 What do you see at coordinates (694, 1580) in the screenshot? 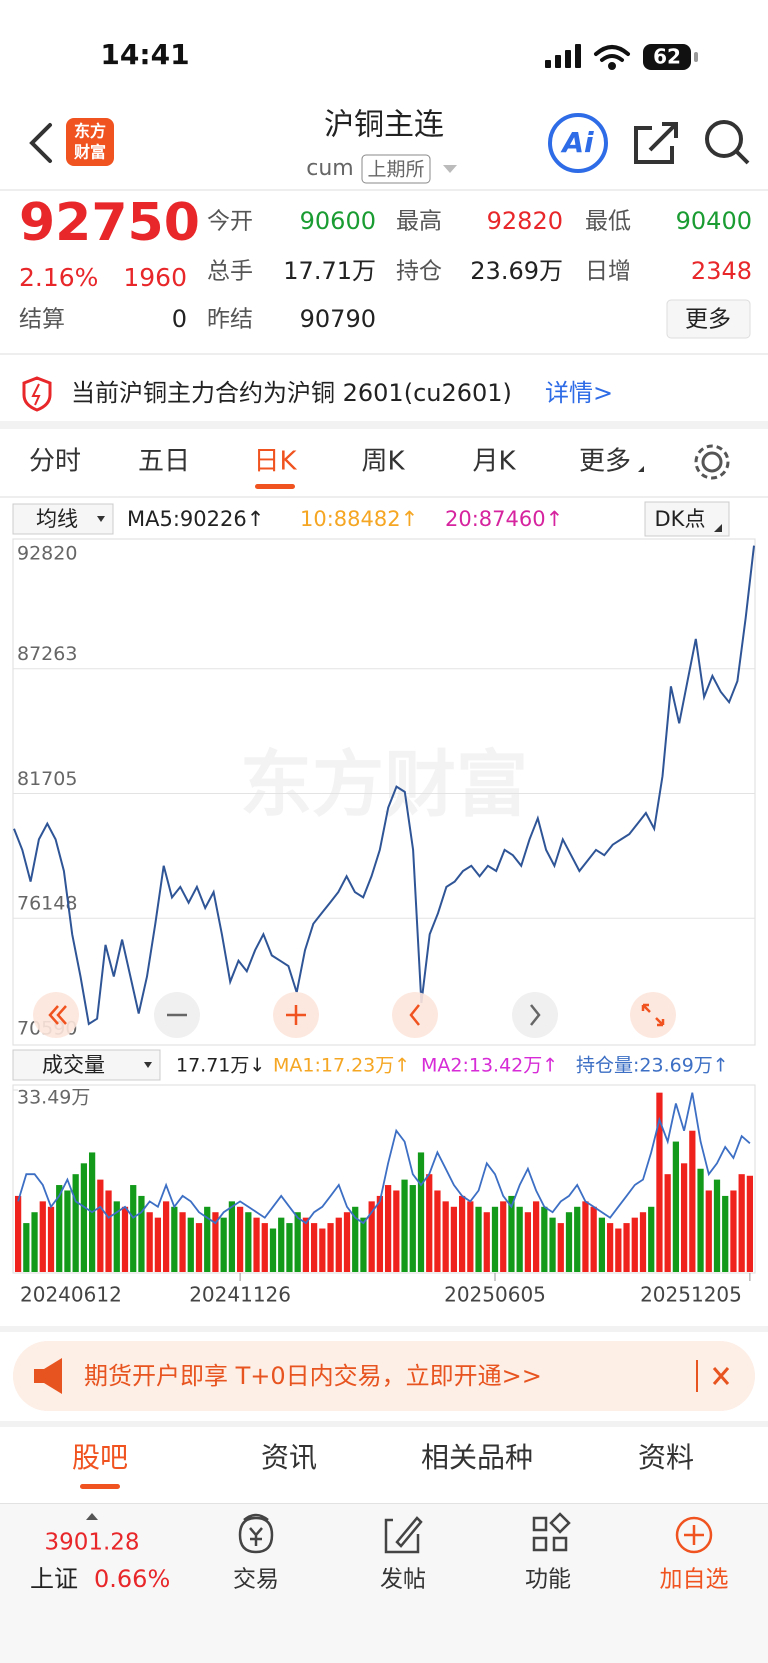
I see `nav-item: 加自选` at bounding box center [694, 1580].